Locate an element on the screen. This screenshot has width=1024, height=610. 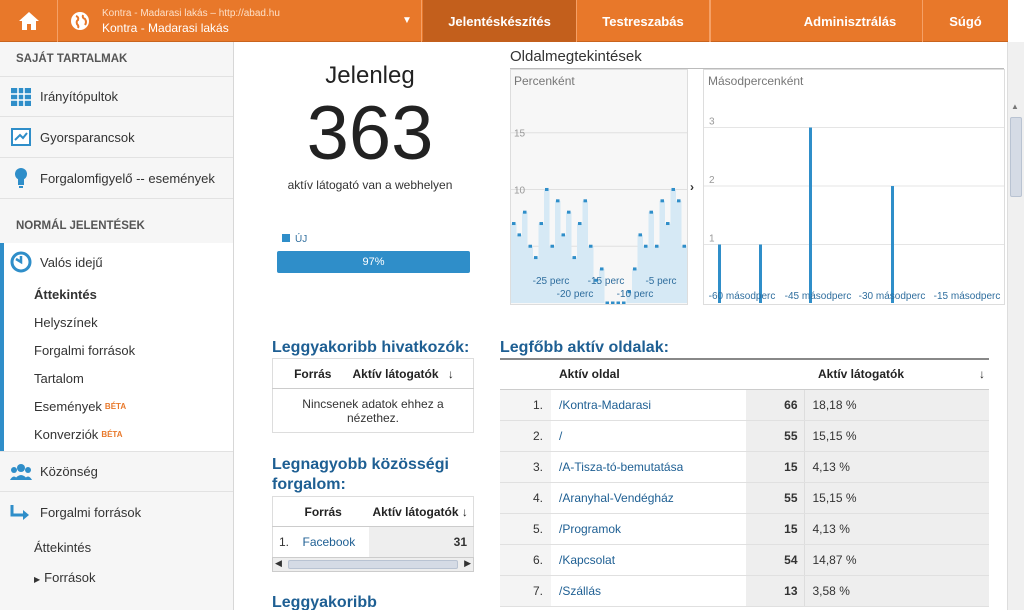
shortcut-icon is located at coordinates (21, 137).